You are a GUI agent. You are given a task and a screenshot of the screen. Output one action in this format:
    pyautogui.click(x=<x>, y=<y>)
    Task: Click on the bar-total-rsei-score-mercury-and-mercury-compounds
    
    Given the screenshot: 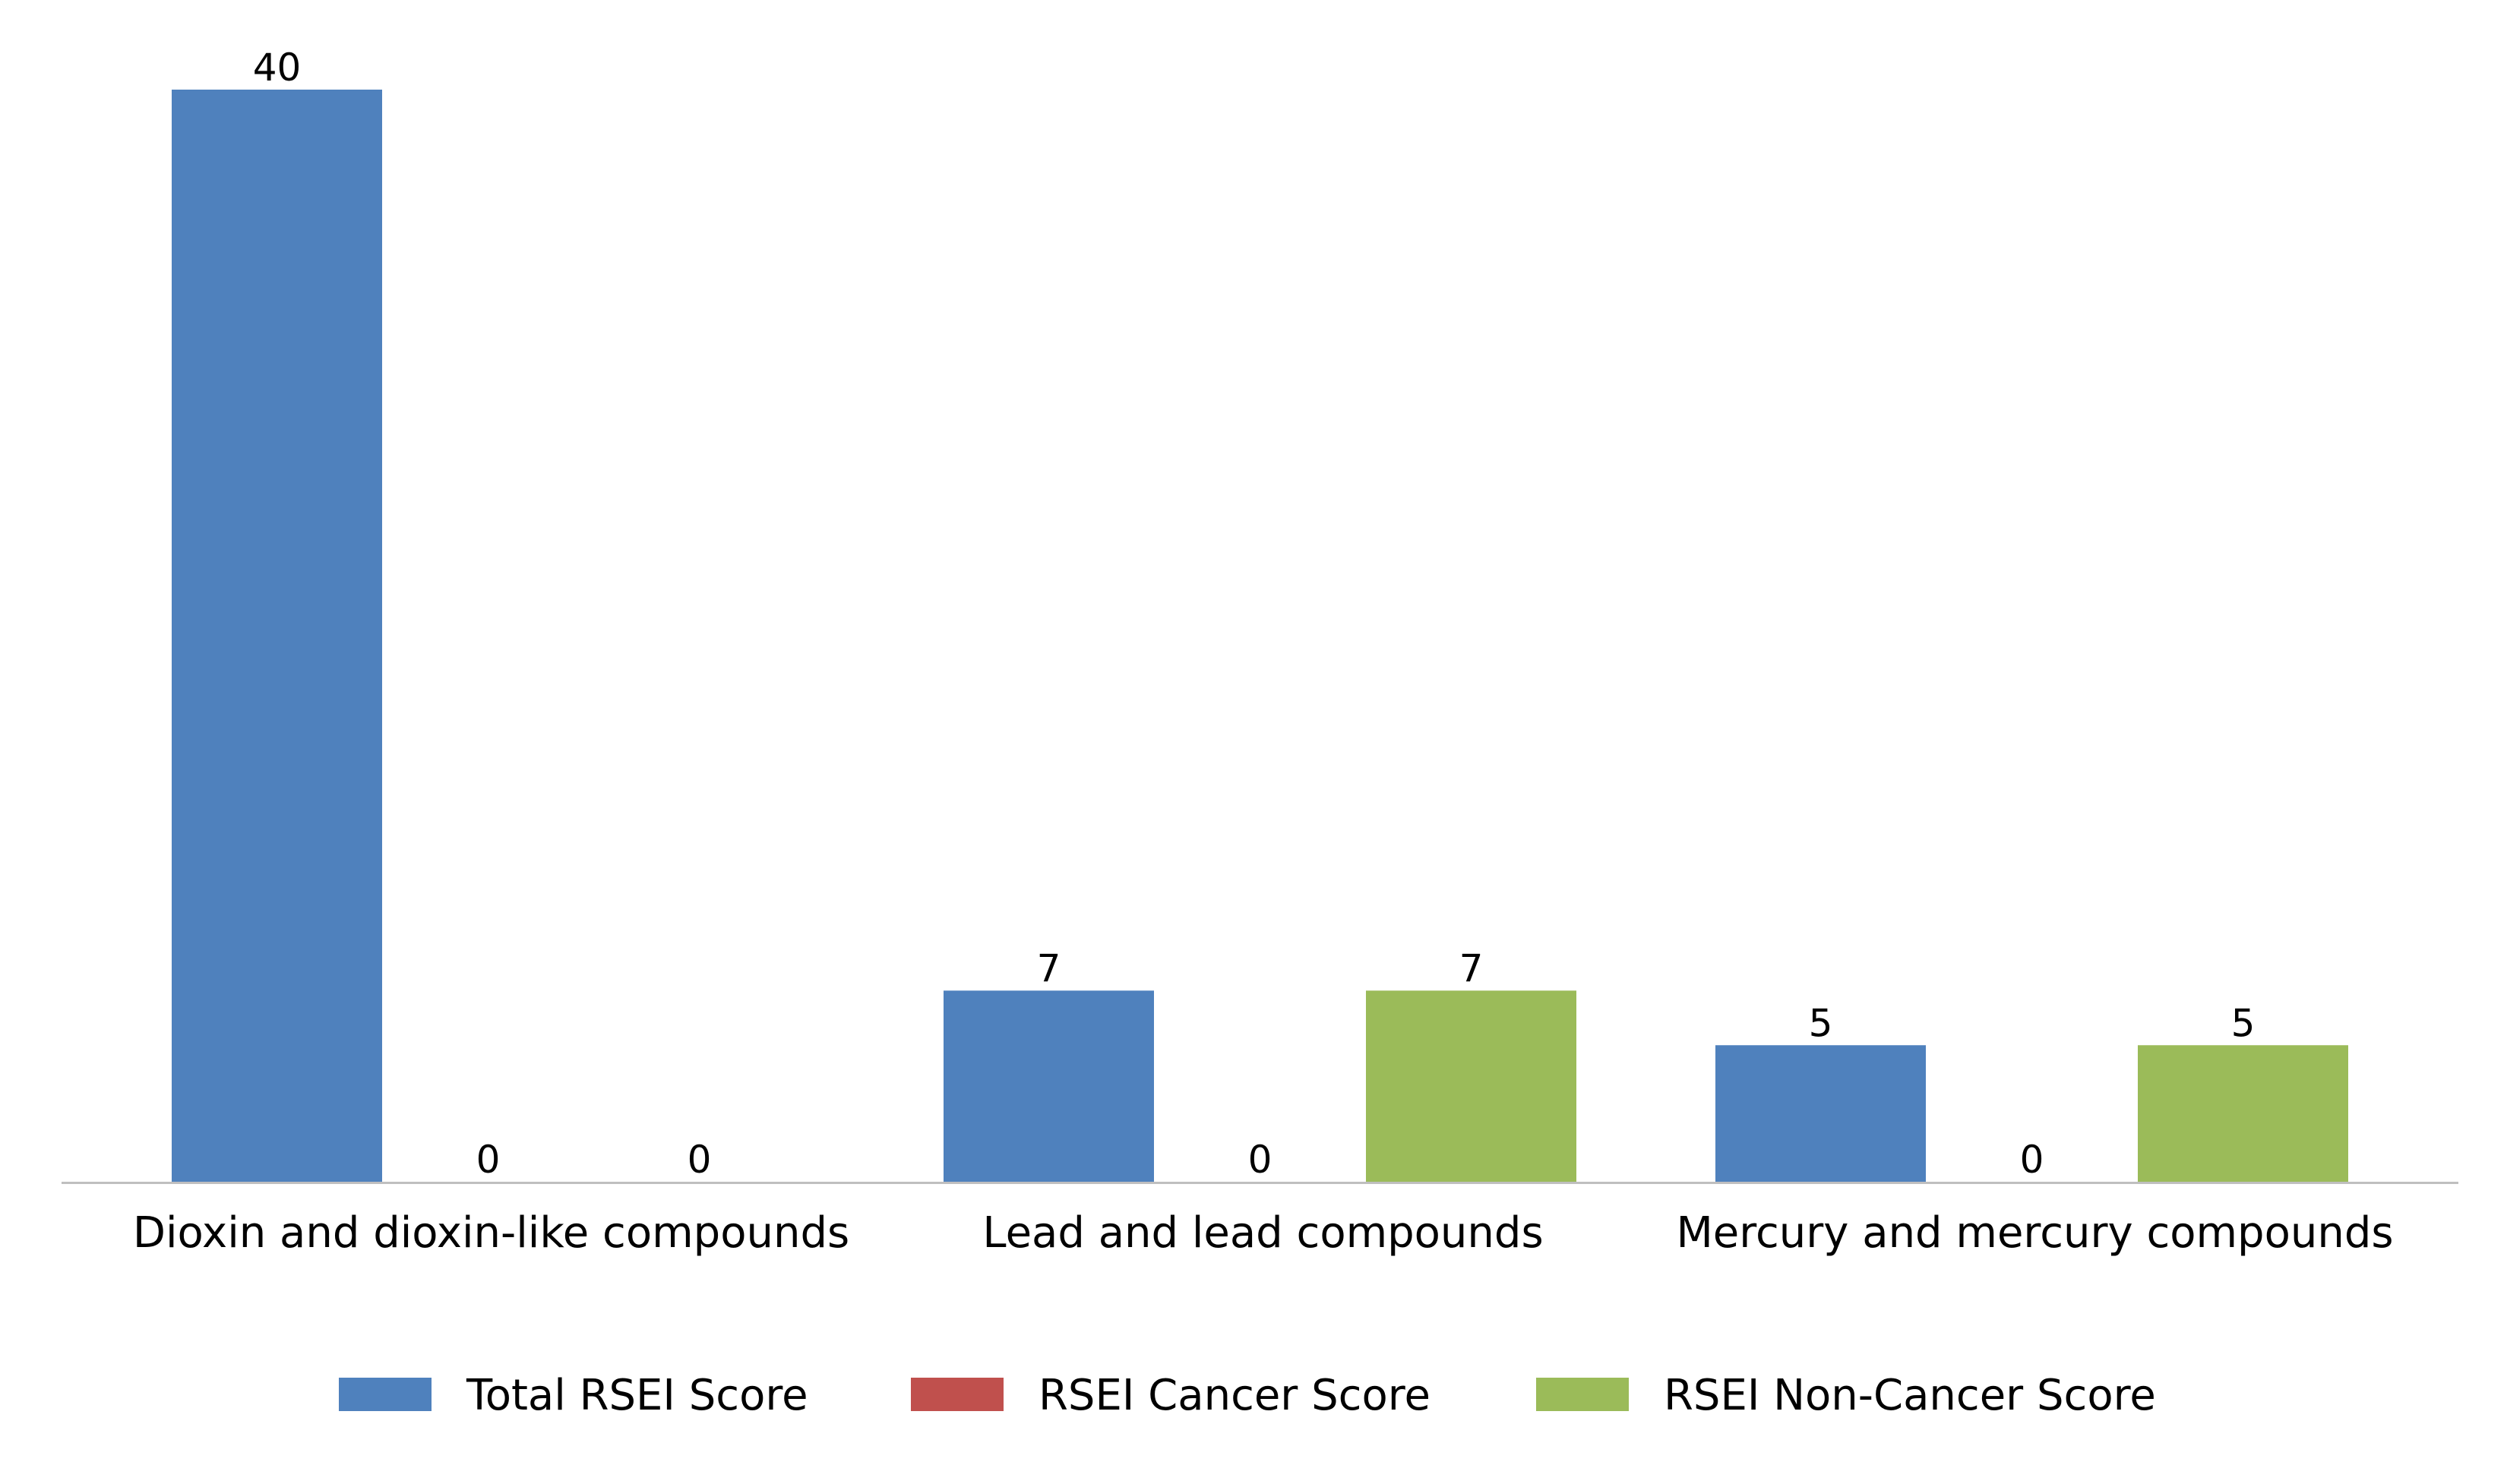 What is the action you would take?
    pyautogui.click(x=1820, y=1113)
    